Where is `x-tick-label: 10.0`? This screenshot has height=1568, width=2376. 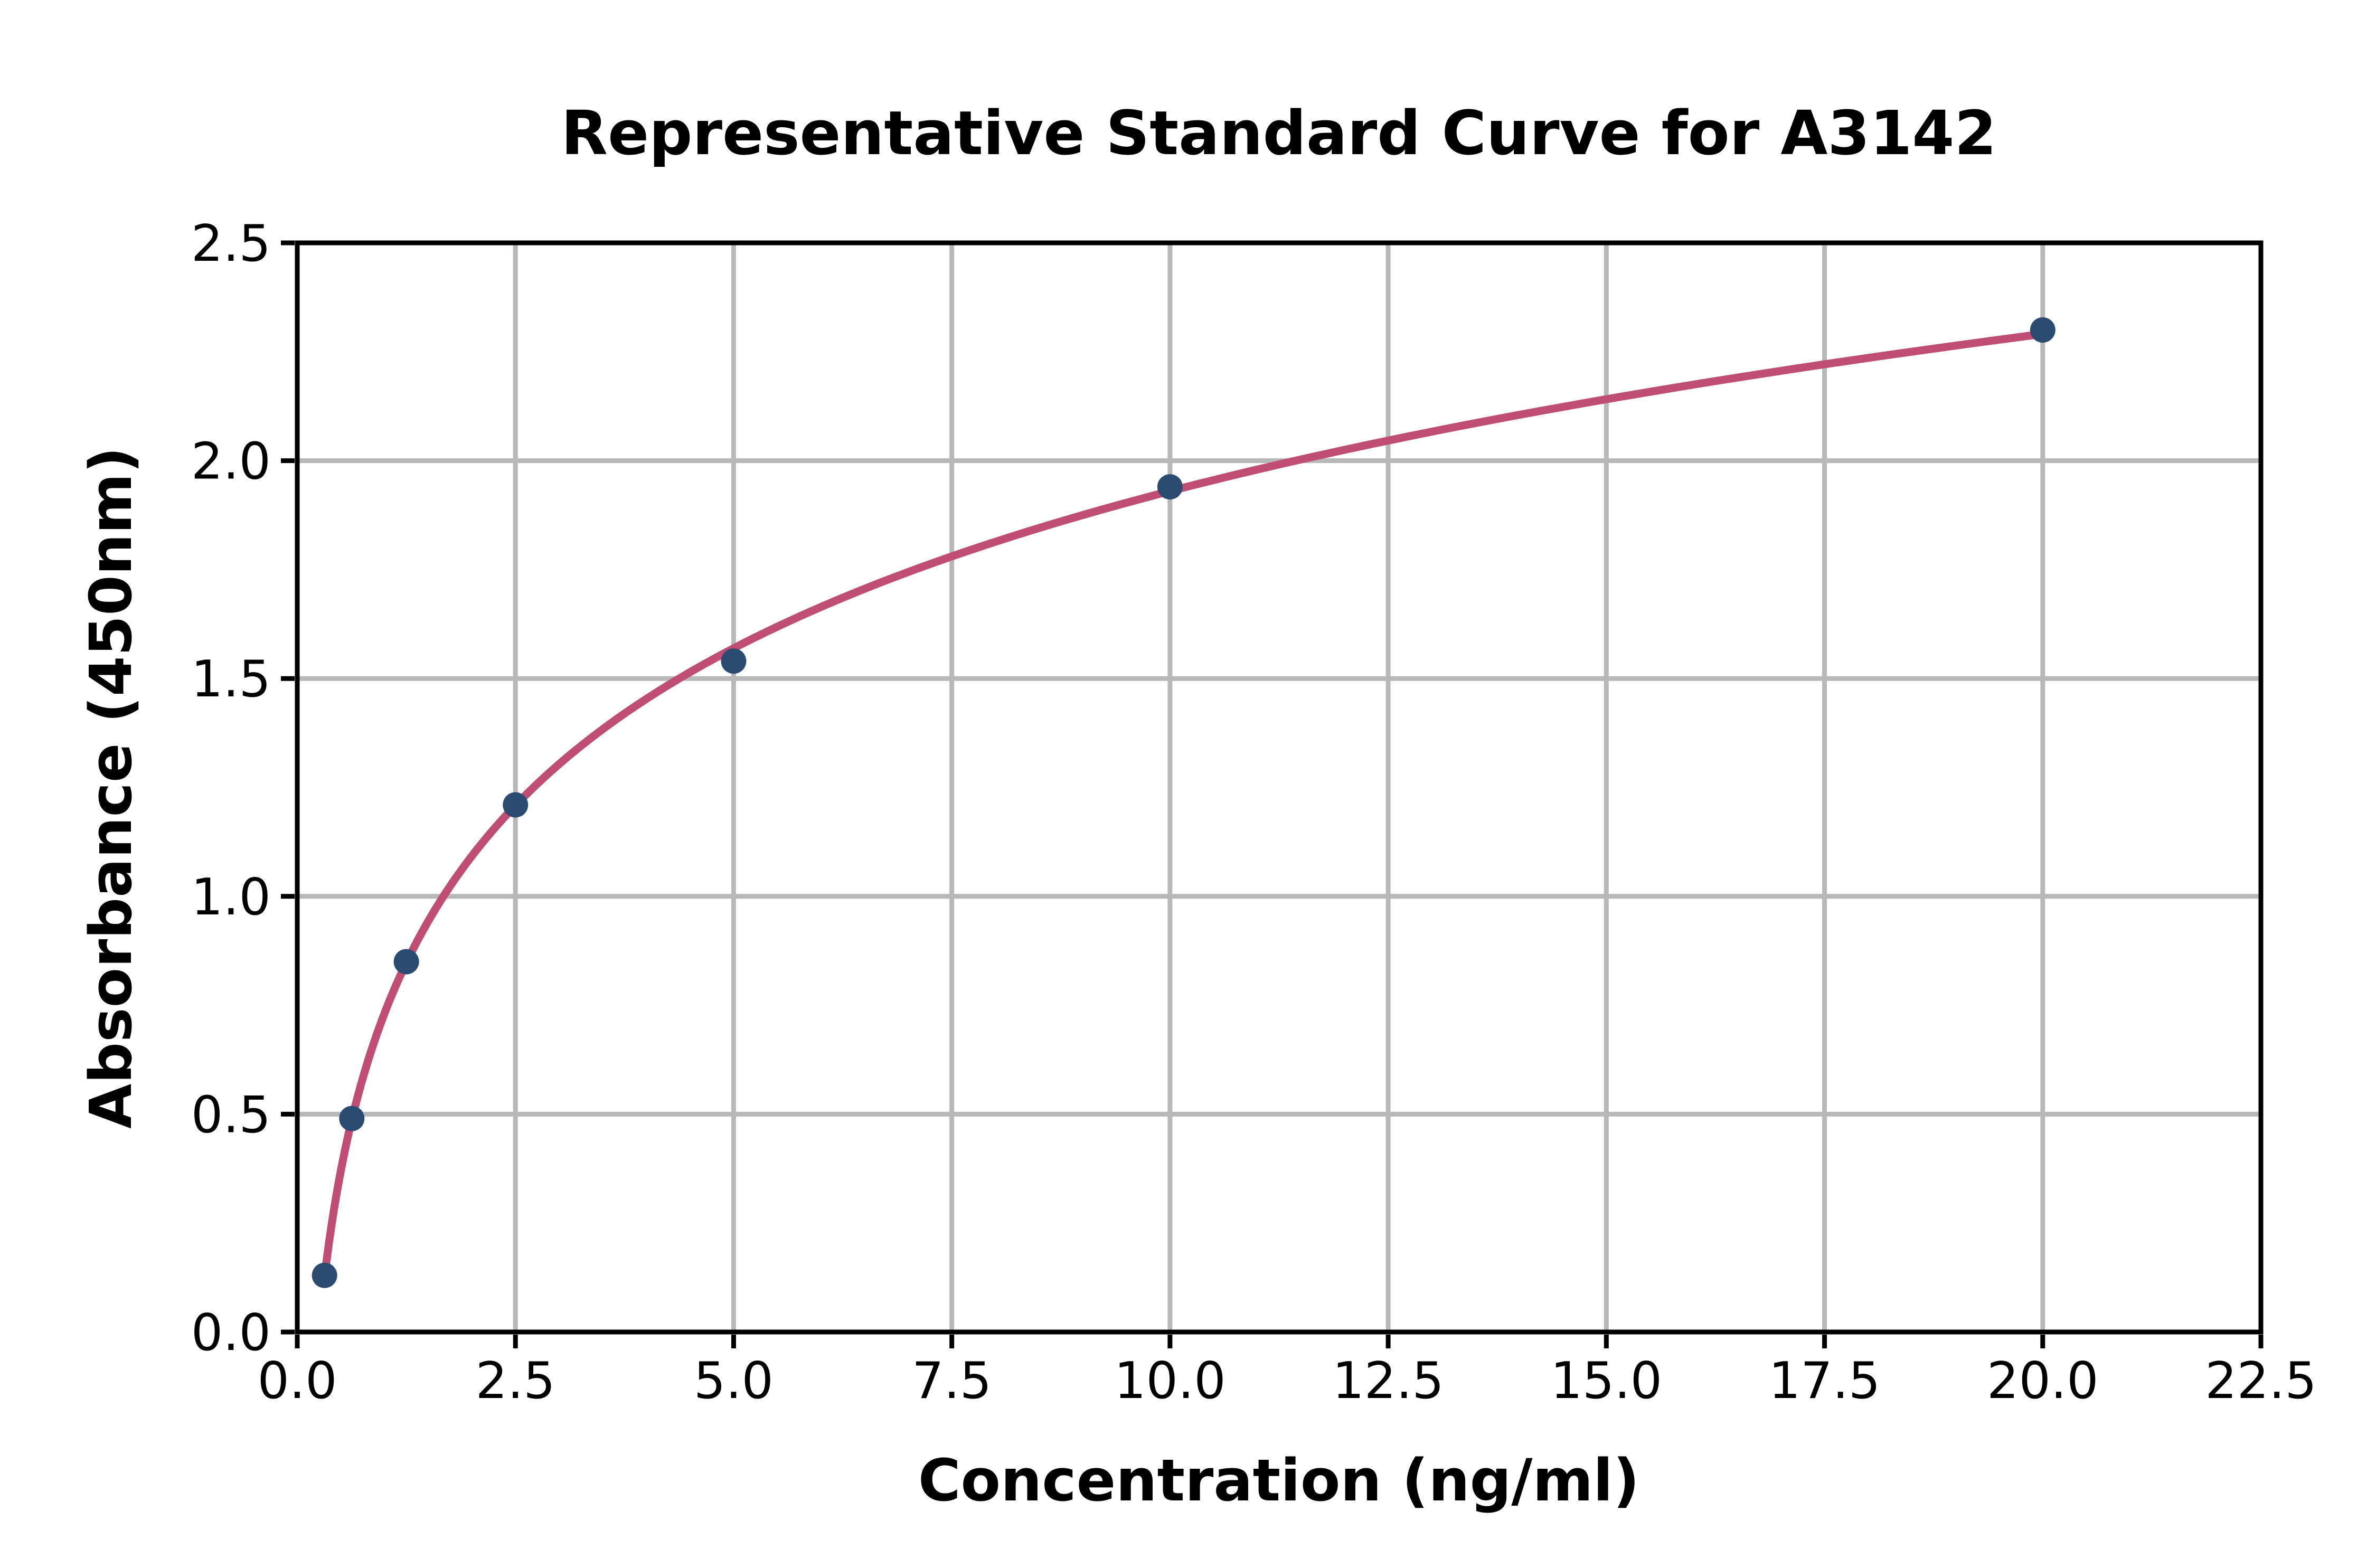
x-tick-label: 10.0 is located at coordinates (1170, 1381).